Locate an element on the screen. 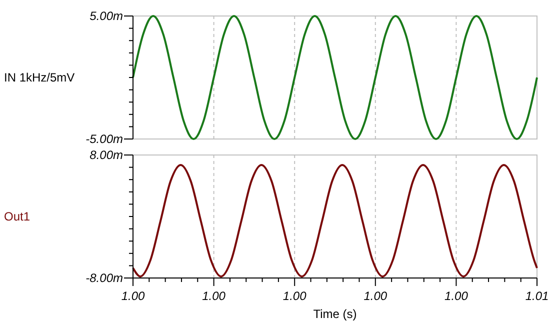 The image size is (556, 336). y-tick-label: 5.00m is located at coordinates (106, 16).